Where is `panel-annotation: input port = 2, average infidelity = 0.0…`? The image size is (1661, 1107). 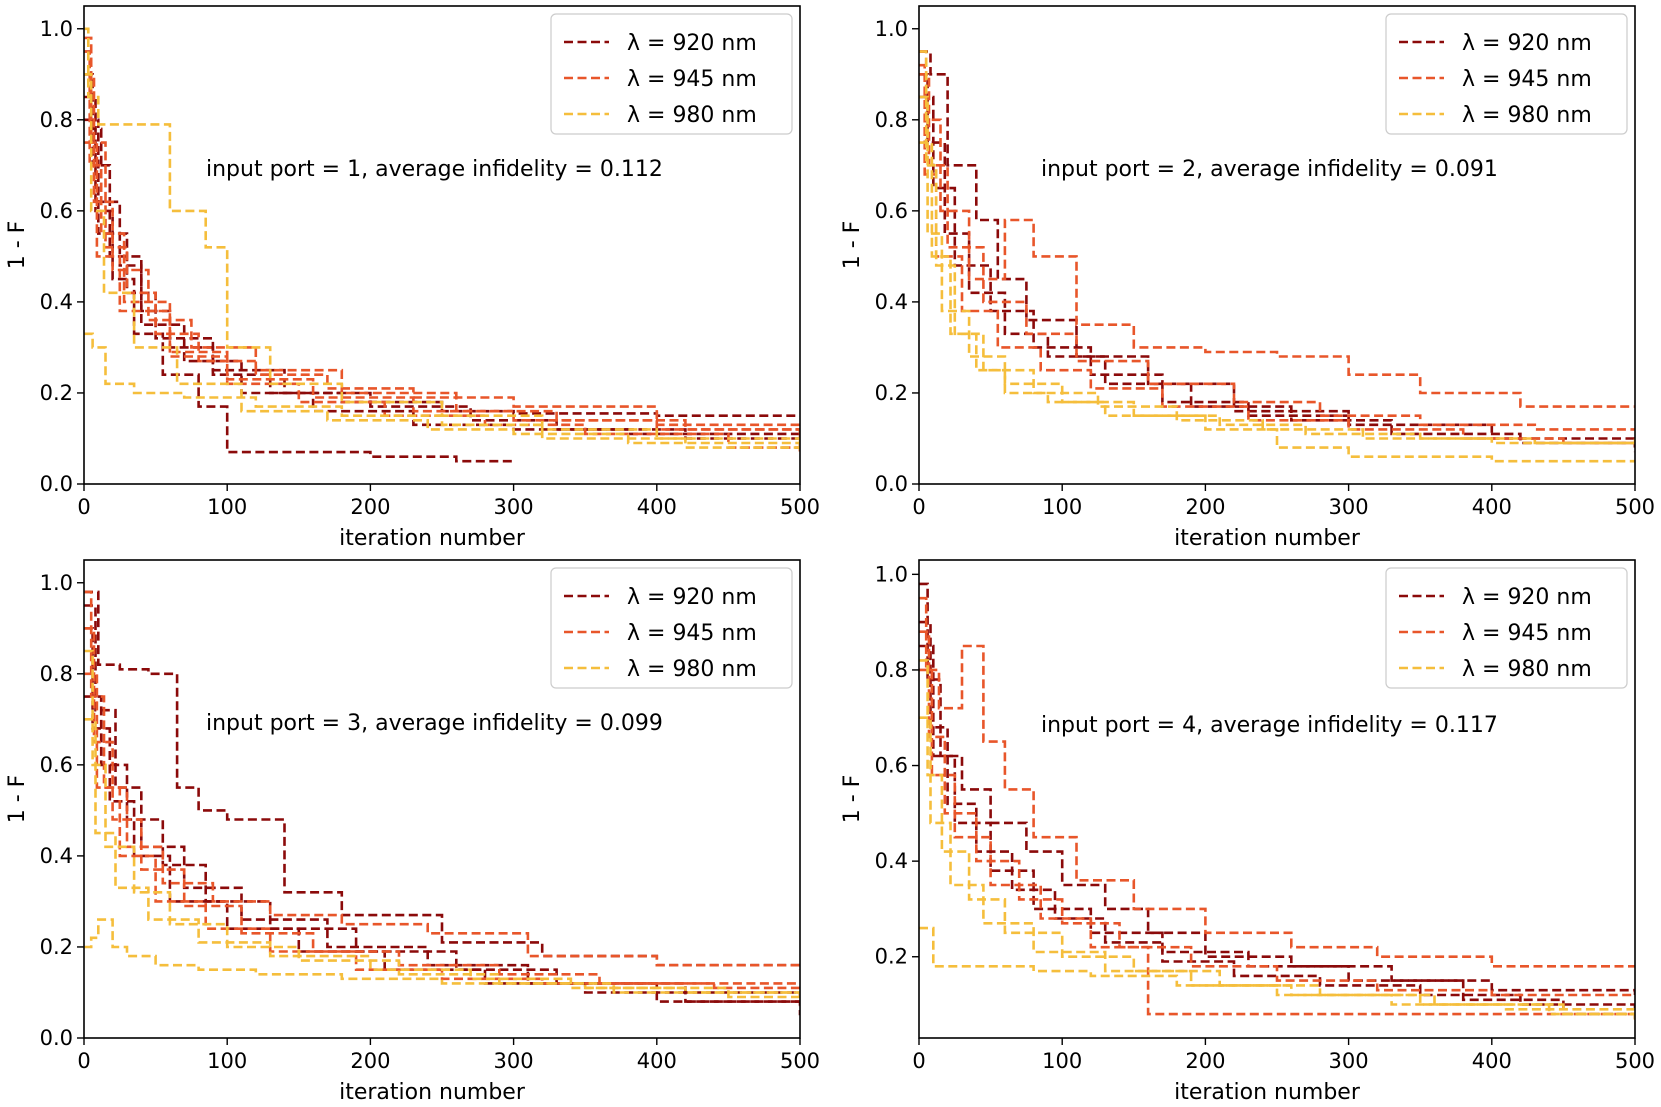
panel-annotation: input port = 2, average infidelity = 0.0… is located at coordinates (1269, 169).